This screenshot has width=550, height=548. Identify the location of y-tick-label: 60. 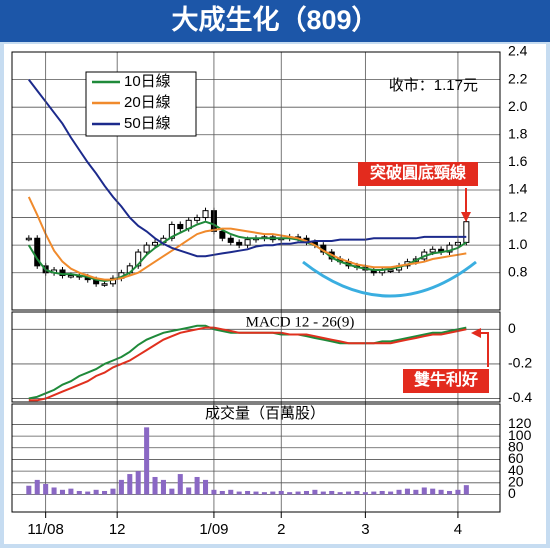
(516, 458).